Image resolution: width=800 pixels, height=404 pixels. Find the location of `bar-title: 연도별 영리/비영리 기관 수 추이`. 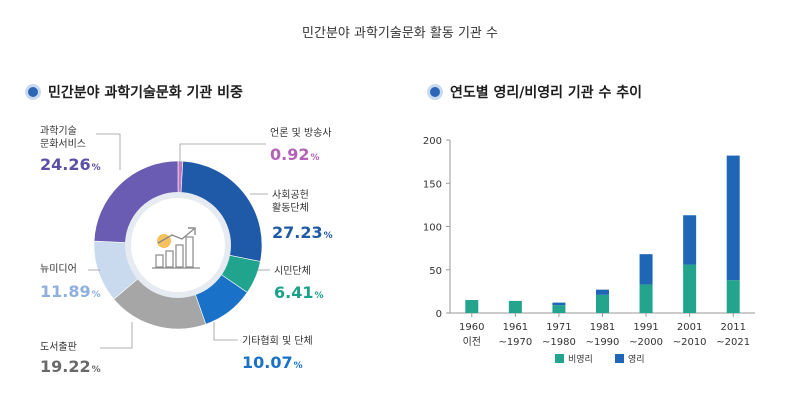

bar-title: 연도별 영리/비영리 기관 수 추이 is located at coordinates (546, 93).